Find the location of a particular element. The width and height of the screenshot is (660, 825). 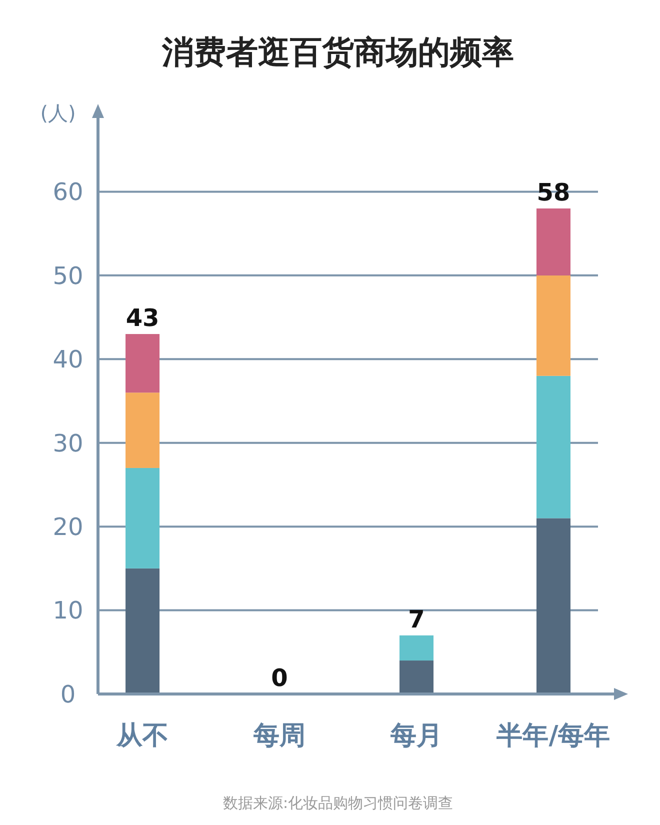

x-tick-label: 每月 is located at coordinates (415, 736).